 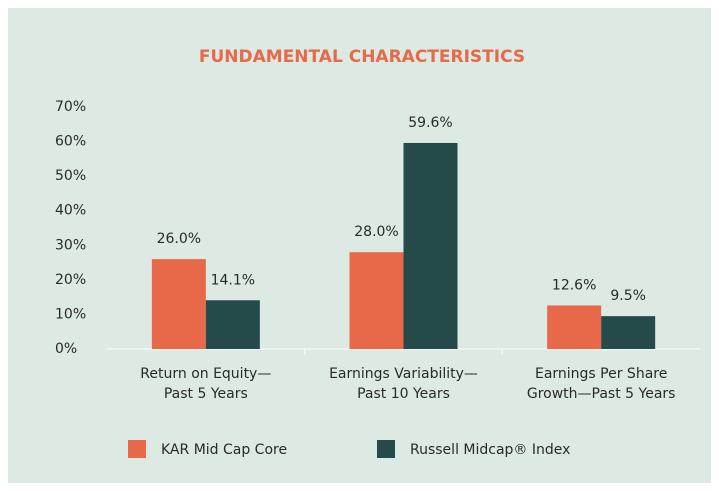 What do you see at coordinates (376, 232) in the screenshot?
I see `value-label: 28.0%` at bounding box center [376, 232].